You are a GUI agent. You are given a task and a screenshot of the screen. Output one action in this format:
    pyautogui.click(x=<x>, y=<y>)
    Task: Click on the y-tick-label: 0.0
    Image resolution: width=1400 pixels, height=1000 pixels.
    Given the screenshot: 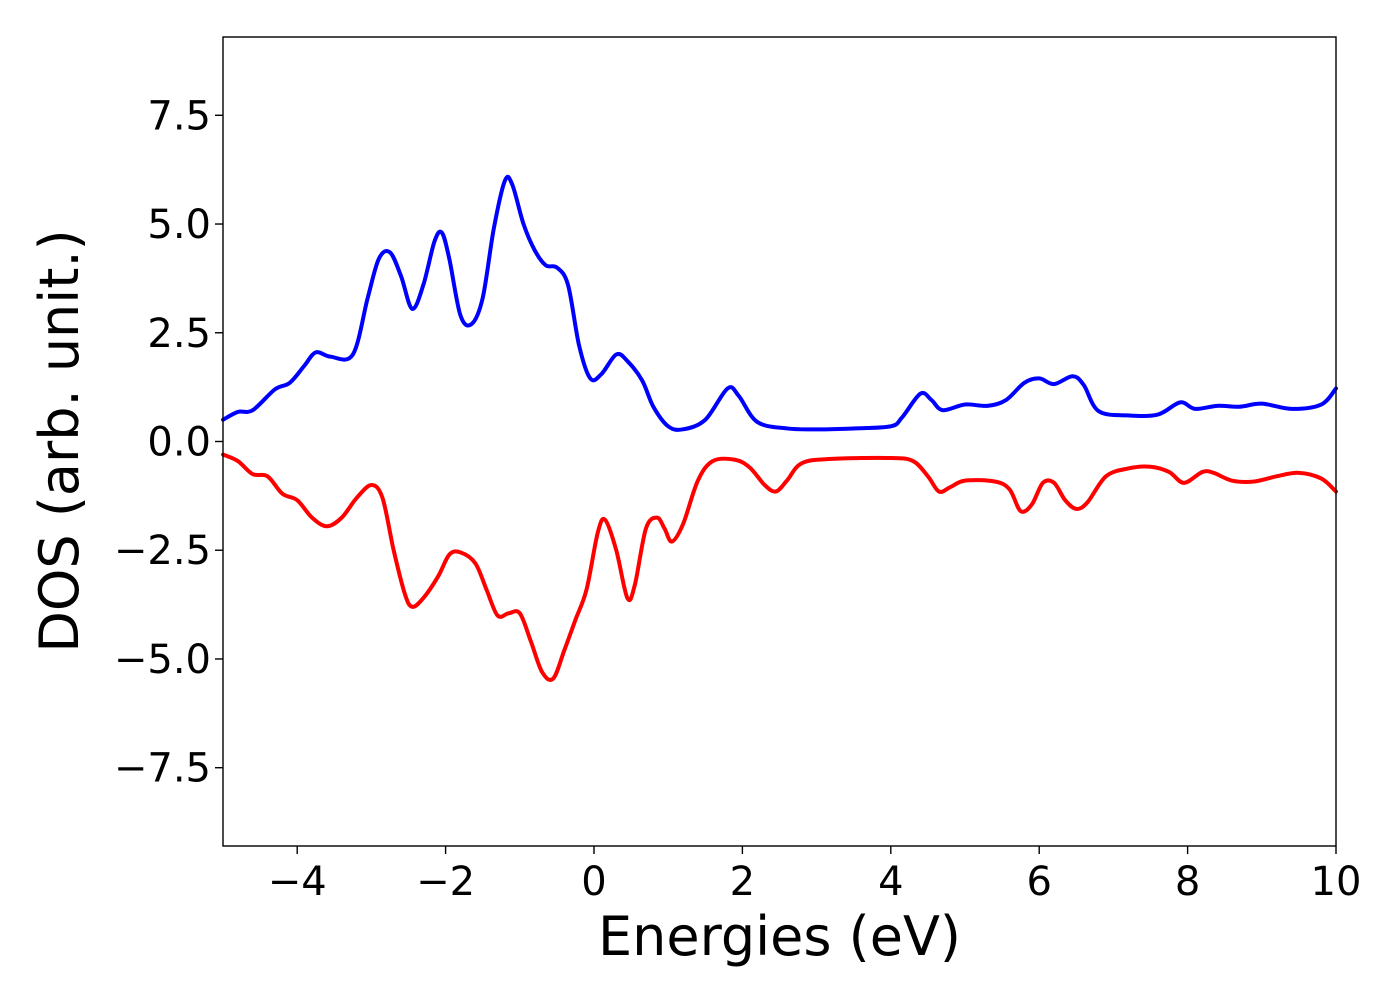 What is the action you would take?
    pyautogui.click(x=179, y=443)
    